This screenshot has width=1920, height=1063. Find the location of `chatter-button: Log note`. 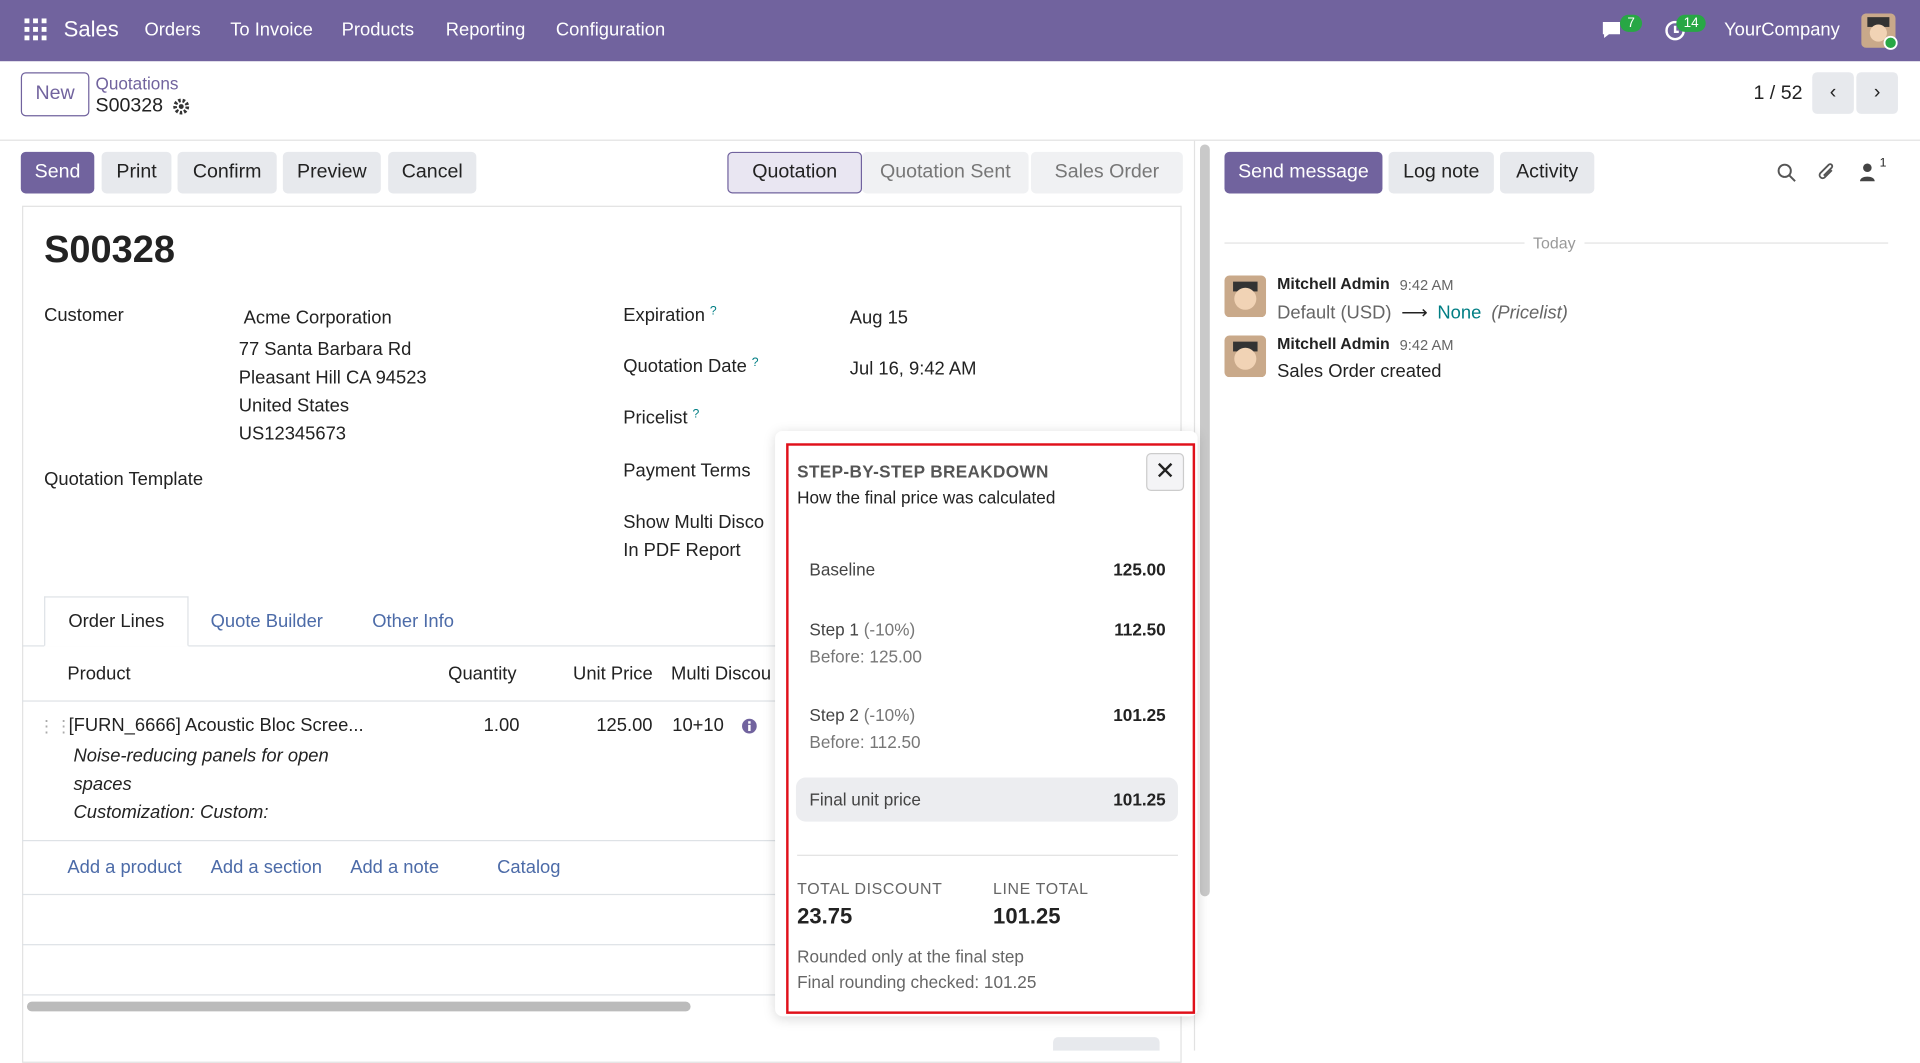

chatter-button: Log note is located at coordinates (1441, 172).